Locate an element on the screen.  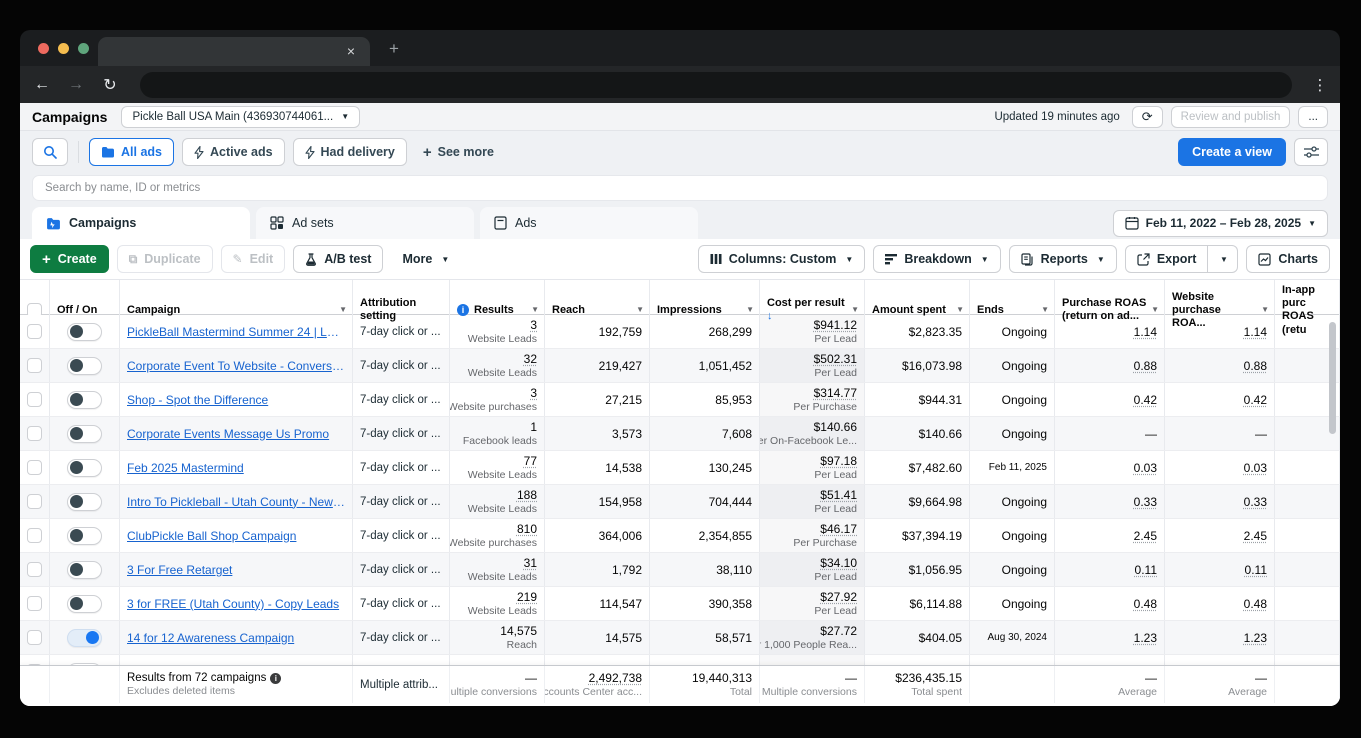
charts-button: Charts is located at coordinates (1288, 259).